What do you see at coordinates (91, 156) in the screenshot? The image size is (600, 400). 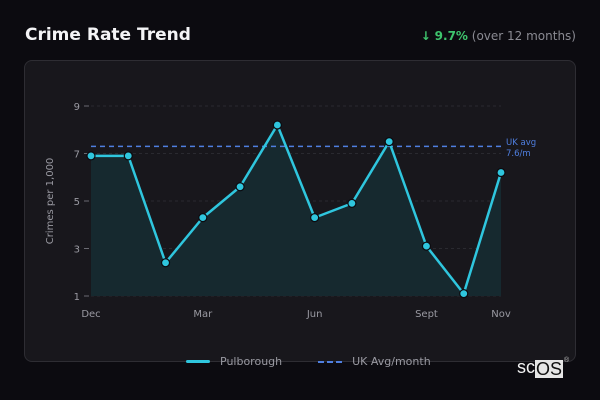 I see `data-point-dec` at bounding box center [91, 156].